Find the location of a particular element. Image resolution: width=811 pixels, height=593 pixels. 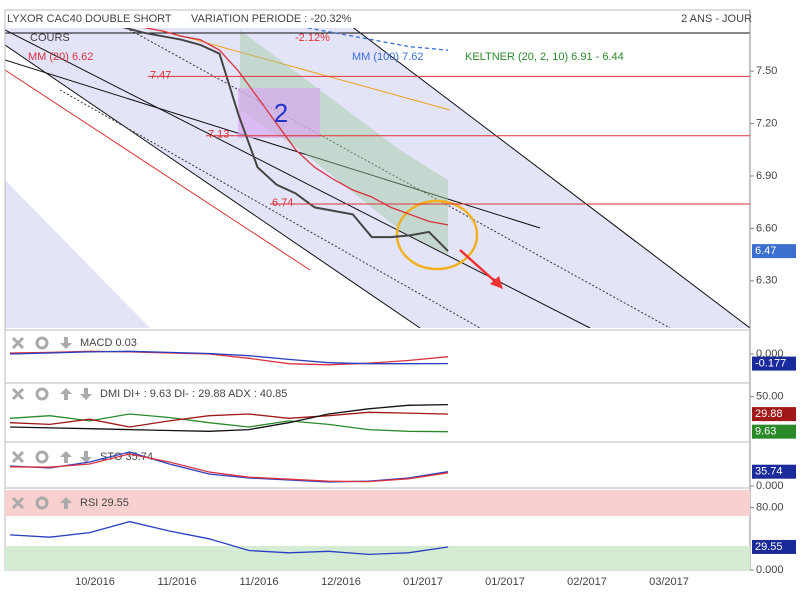

current-value: 29.55 is located at coordinates (769, 547).